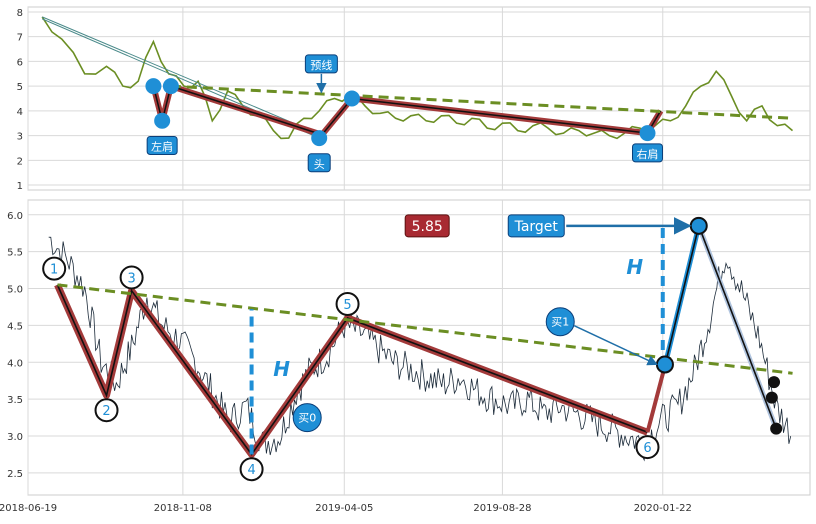 The image size is (816, 524). I want to click on point-label: 1, so click(54, 270).